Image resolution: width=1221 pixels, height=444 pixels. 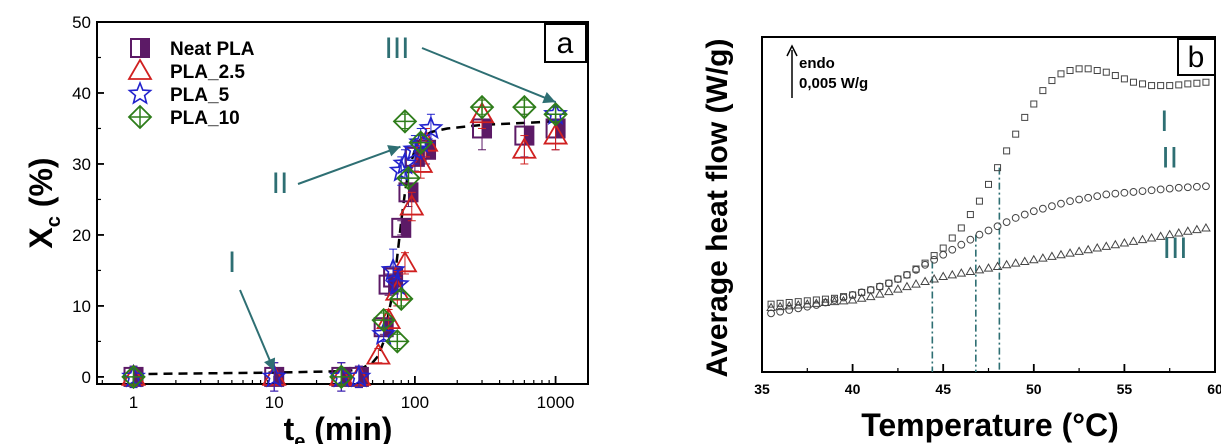 I want to click on annotation-label: III, so click(x=396, y=48).